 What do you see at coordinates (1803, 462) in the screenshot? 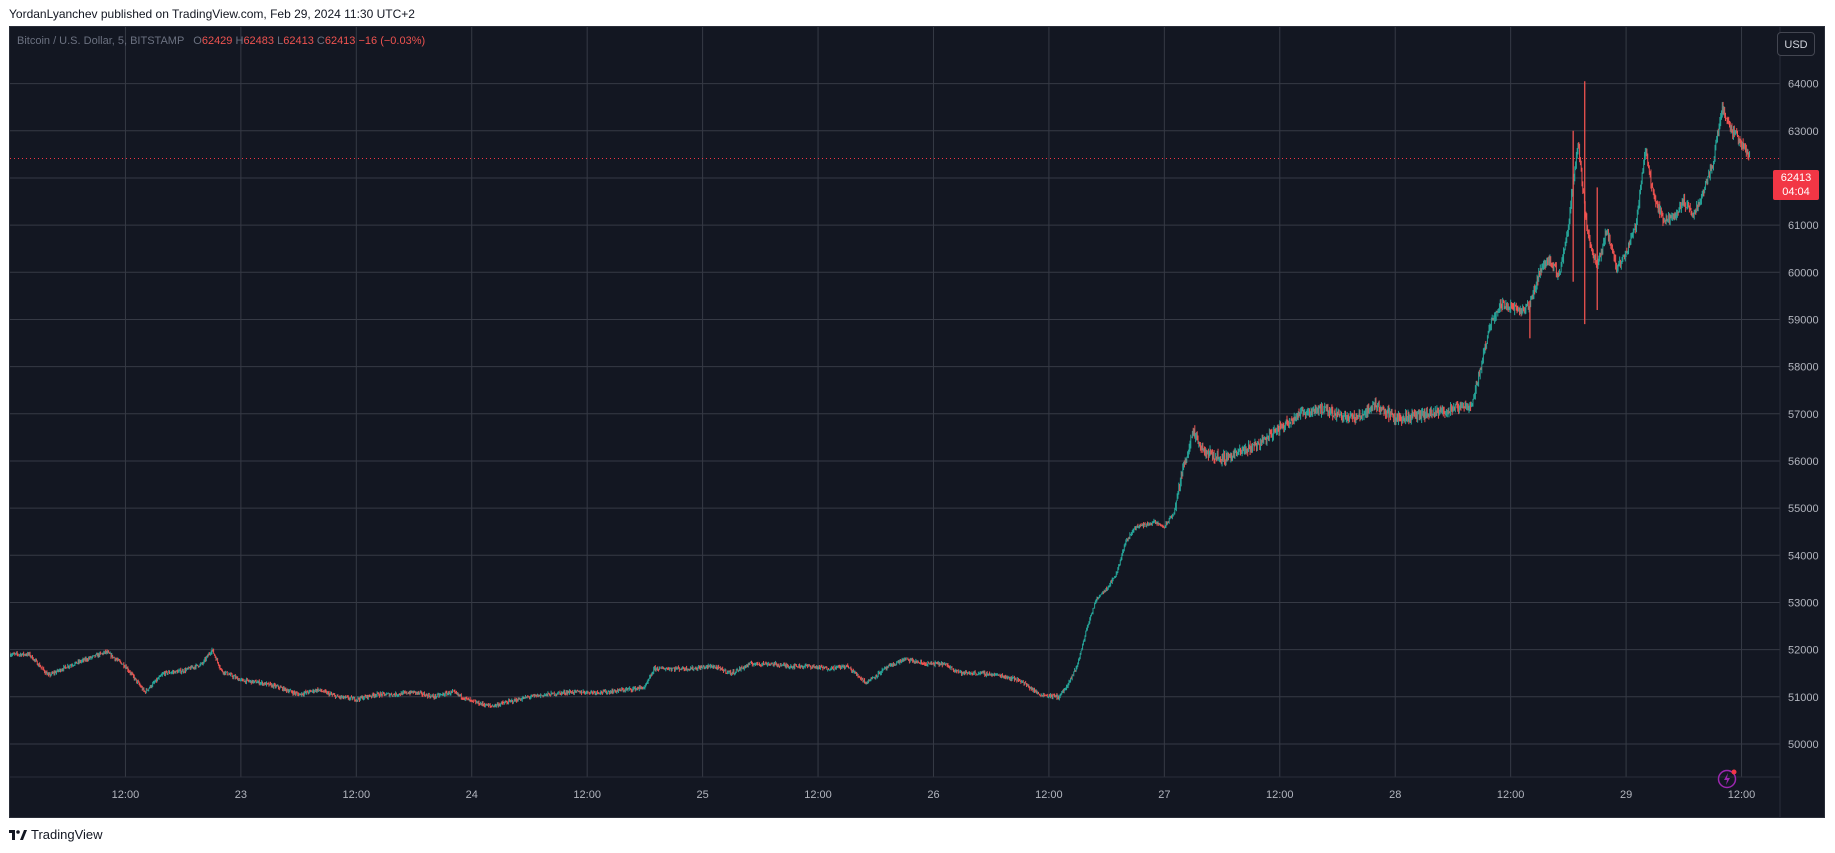
I see `price-tick-label: 56000` at bounding box center [1803, 462].